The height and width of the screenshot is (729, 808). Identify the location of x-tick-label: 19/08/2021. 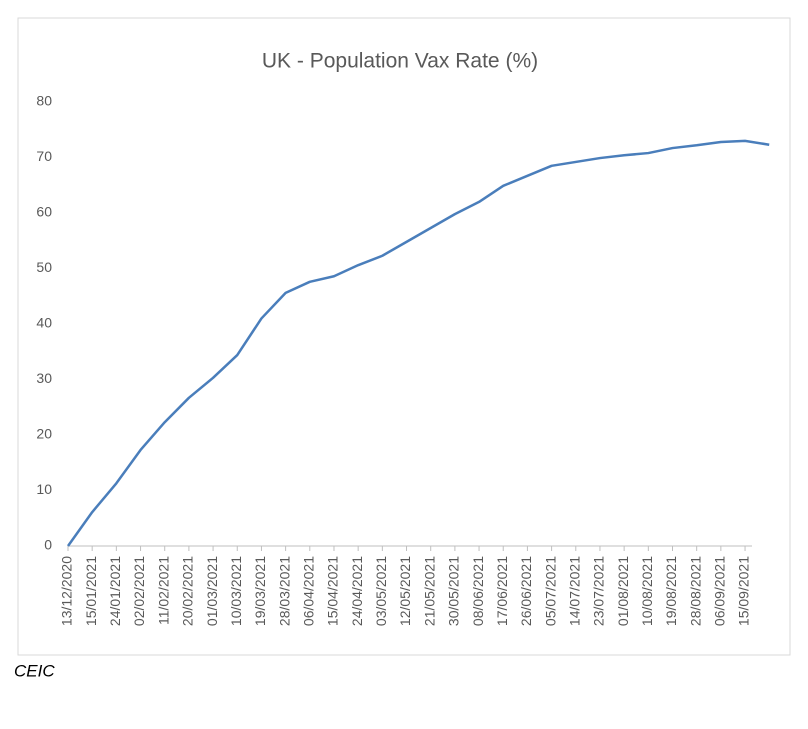
(671, 591).